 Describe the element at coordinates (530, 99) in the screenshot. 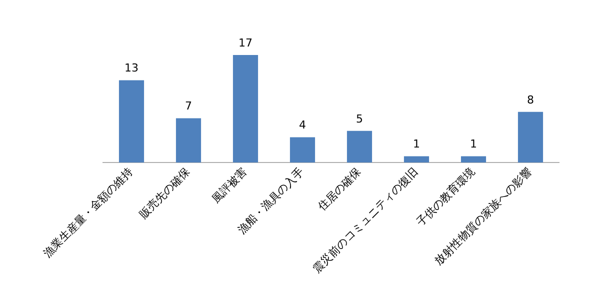

I see `data-label: 8` at that location.